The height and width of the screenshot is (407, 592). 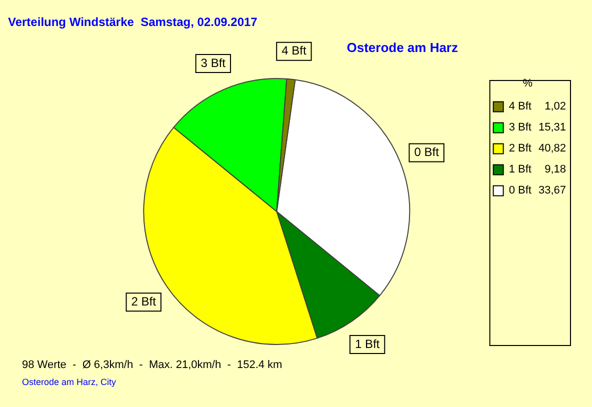 What do you see at coordinates (213, 63) in the screenshot?
I see `slice-label: 3 Bft` at bounding box center [213, 63].